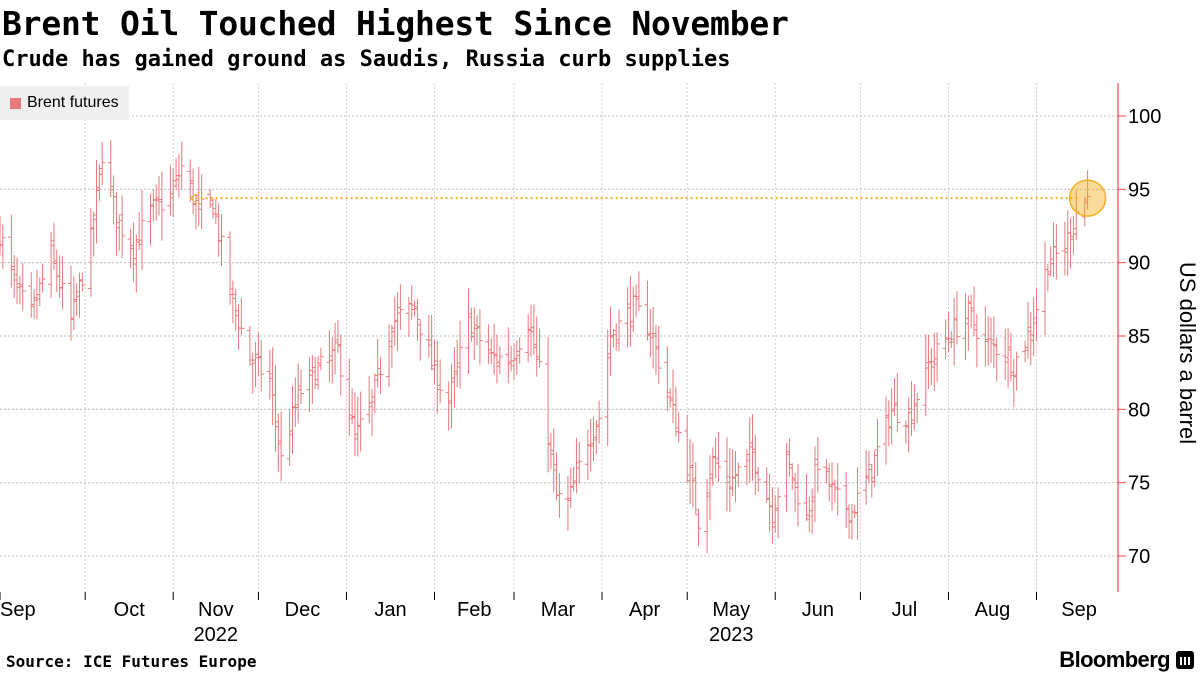  What do you see at coordinates (1139, 190) in the screenshot?
I see `y-tick-label: 95` at bounding box center [1139, 190].